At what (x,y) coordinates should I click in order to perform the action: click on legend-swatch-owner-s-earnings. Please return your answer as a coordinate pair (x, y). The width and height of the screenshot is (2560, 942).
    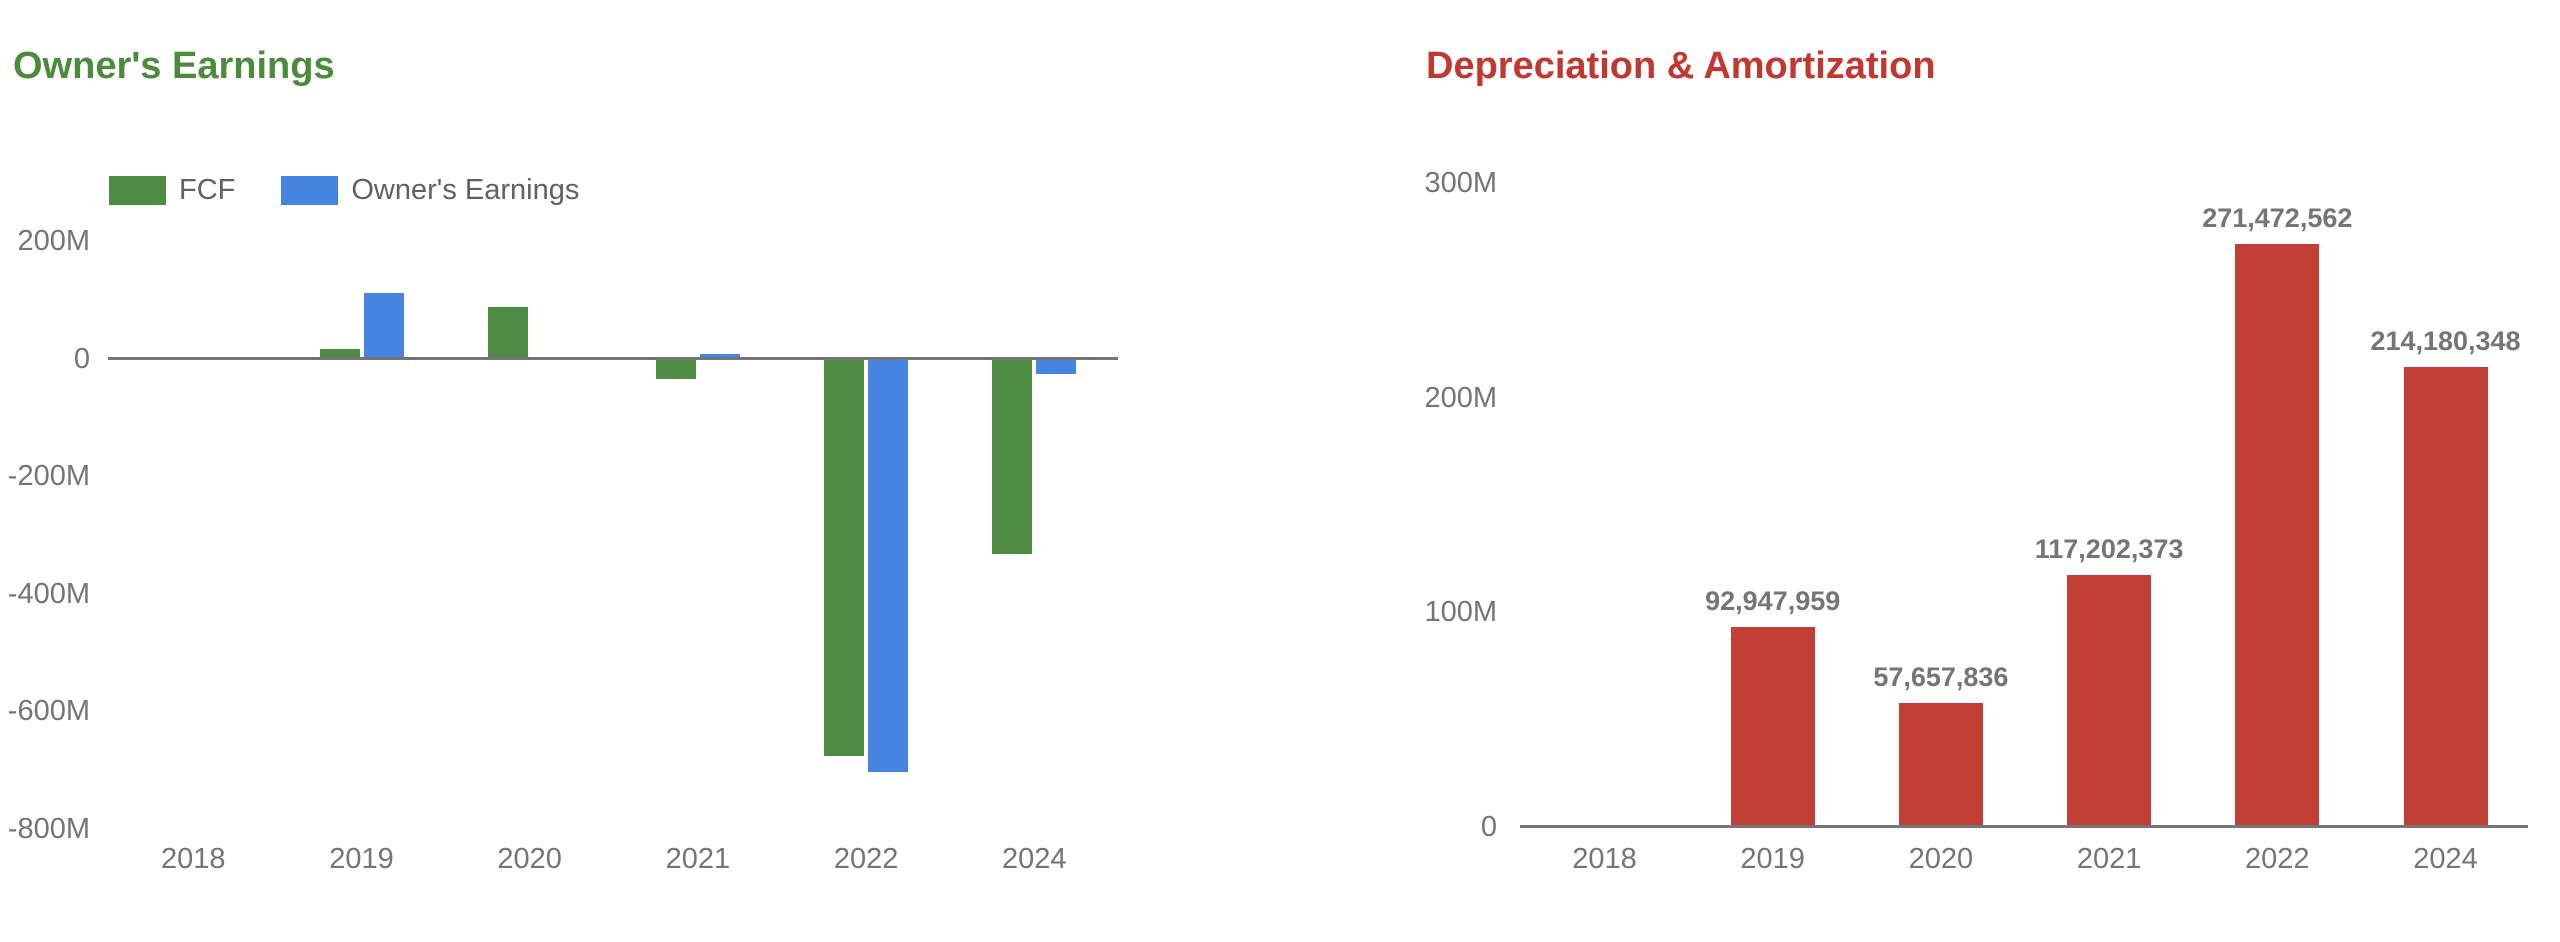
    Looking at the image, I should click on (310, 190).